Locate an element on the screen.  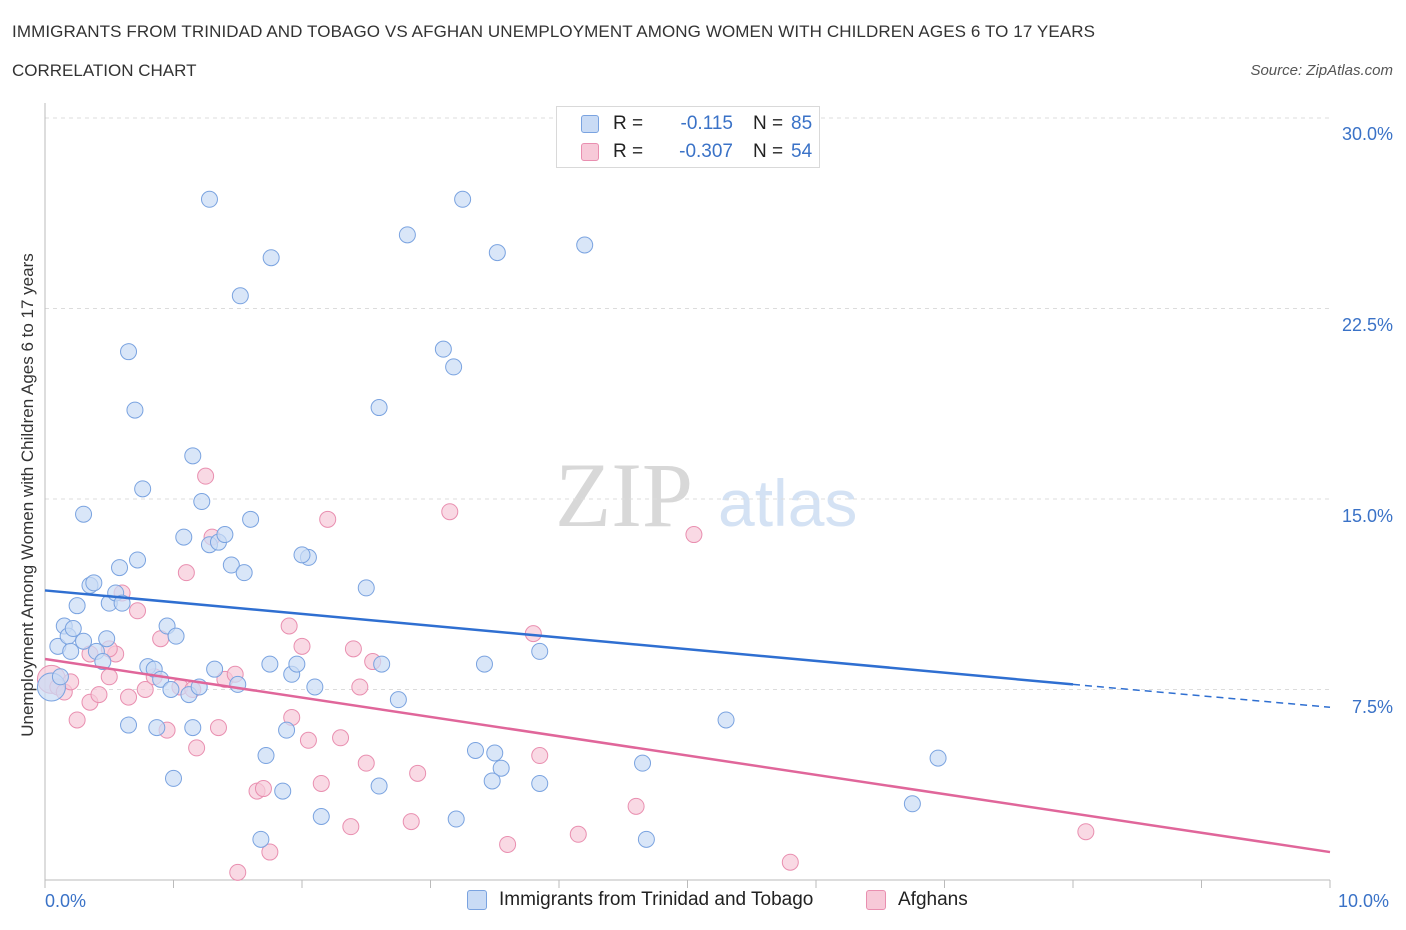
stats-legend: R = -0.115 N = 85 R = -0.307 N = 54 is located at coordinates (688, 137).